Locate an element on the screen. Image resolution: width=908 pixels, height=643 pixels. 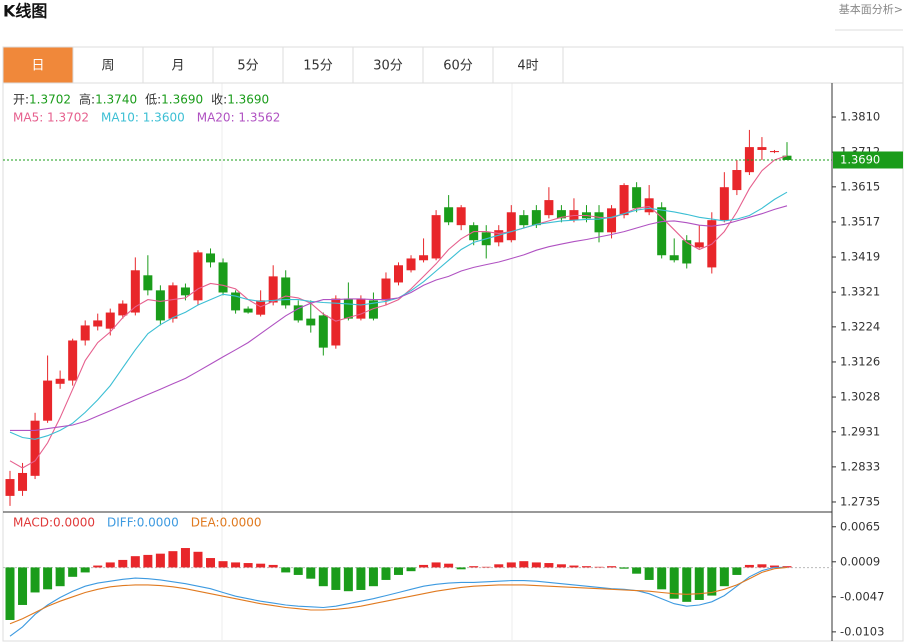
legend-label: MA5: 1.3702 is located at coordinates (51, 118).